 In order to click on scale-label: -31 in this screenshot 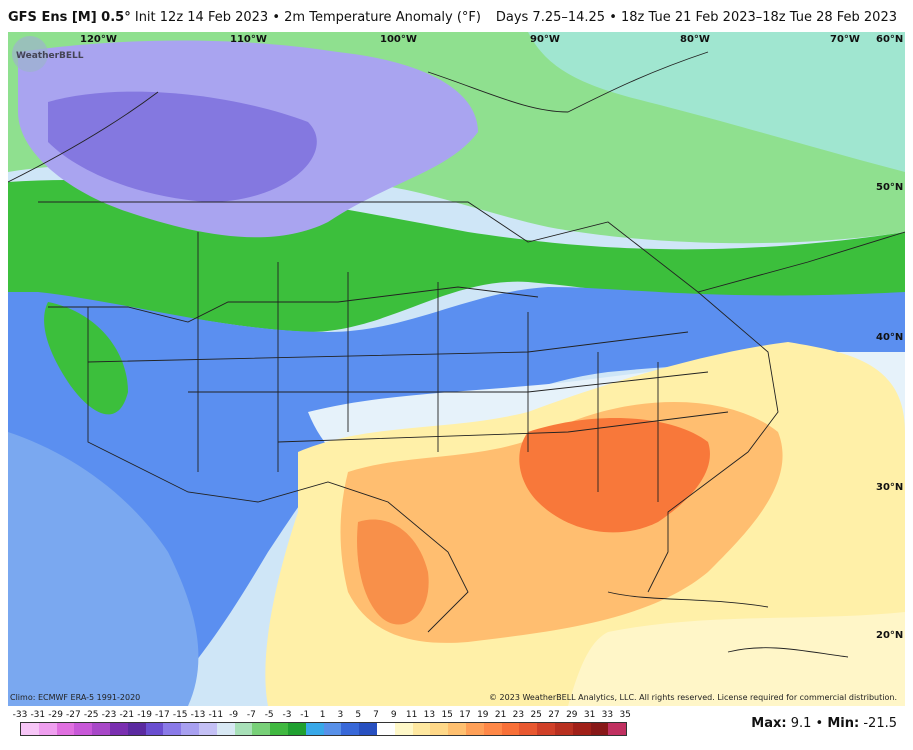, I will do `click(38, 715)`.